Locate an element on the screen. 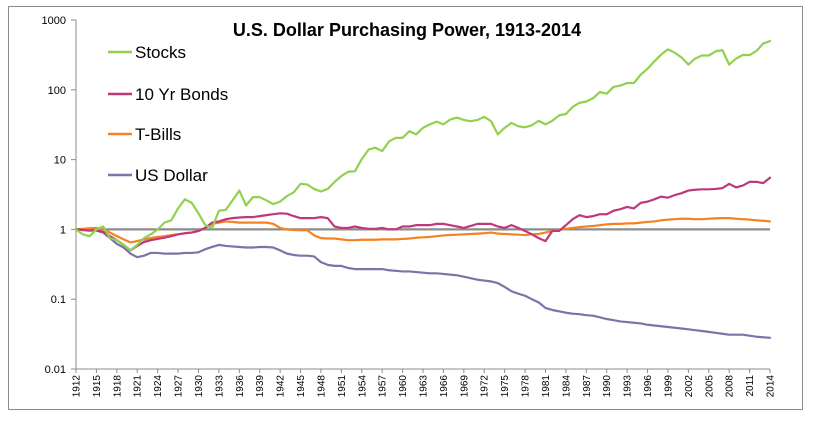 The image size is (814, 422). x-tick-label: 1951 is located at coordinates (342, 386).